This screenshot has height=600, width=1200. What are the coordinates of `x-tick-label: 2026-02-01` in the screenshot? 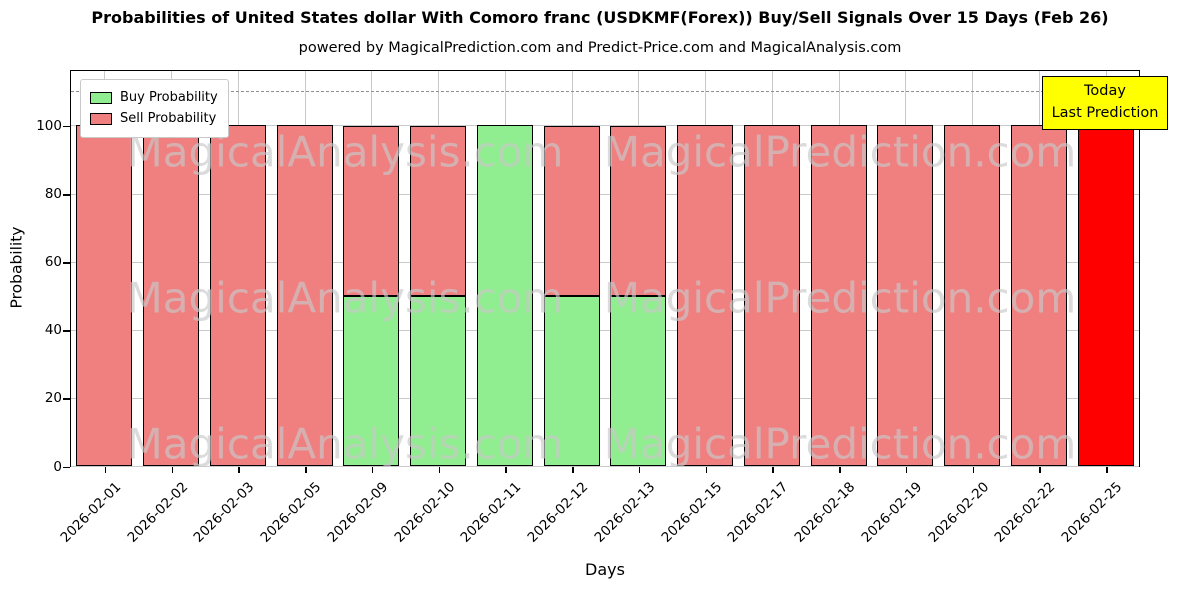 It's located at (91, 512).